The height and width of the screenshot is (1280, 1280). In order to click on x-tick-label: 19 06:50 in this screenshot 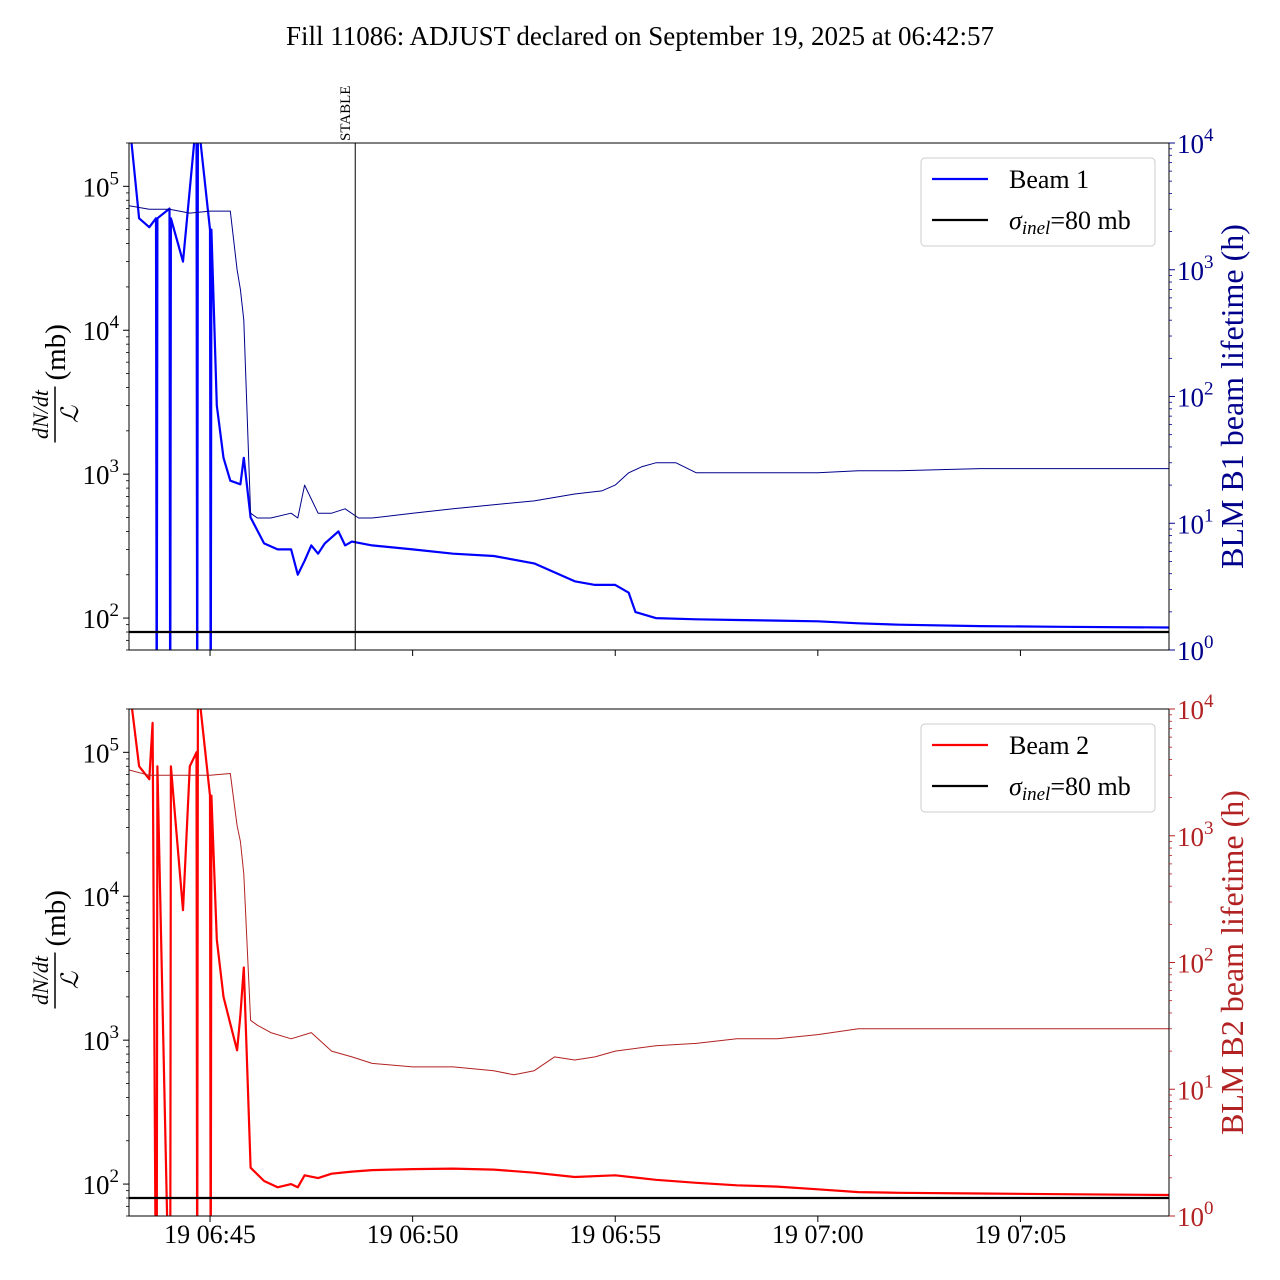, I will do `click(413, 1234)`.